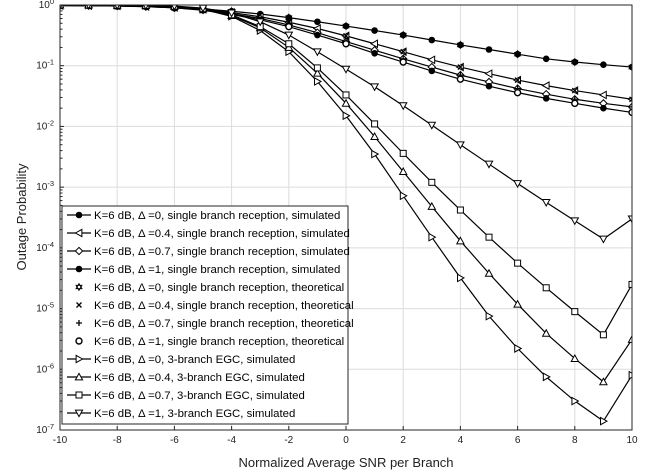  I want to click on legend-item: K=6 dB, Δ =0, 3-branch EGC, simulated, so click(181, 360).